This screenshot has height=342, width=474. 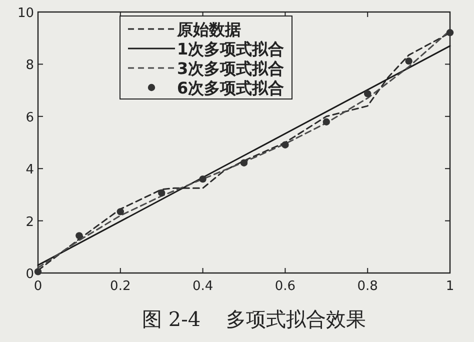 What do you see at coordinates (30, 222) in the screenshot?
I see `y-tick-label: 2` at bounding box center [30, 222].